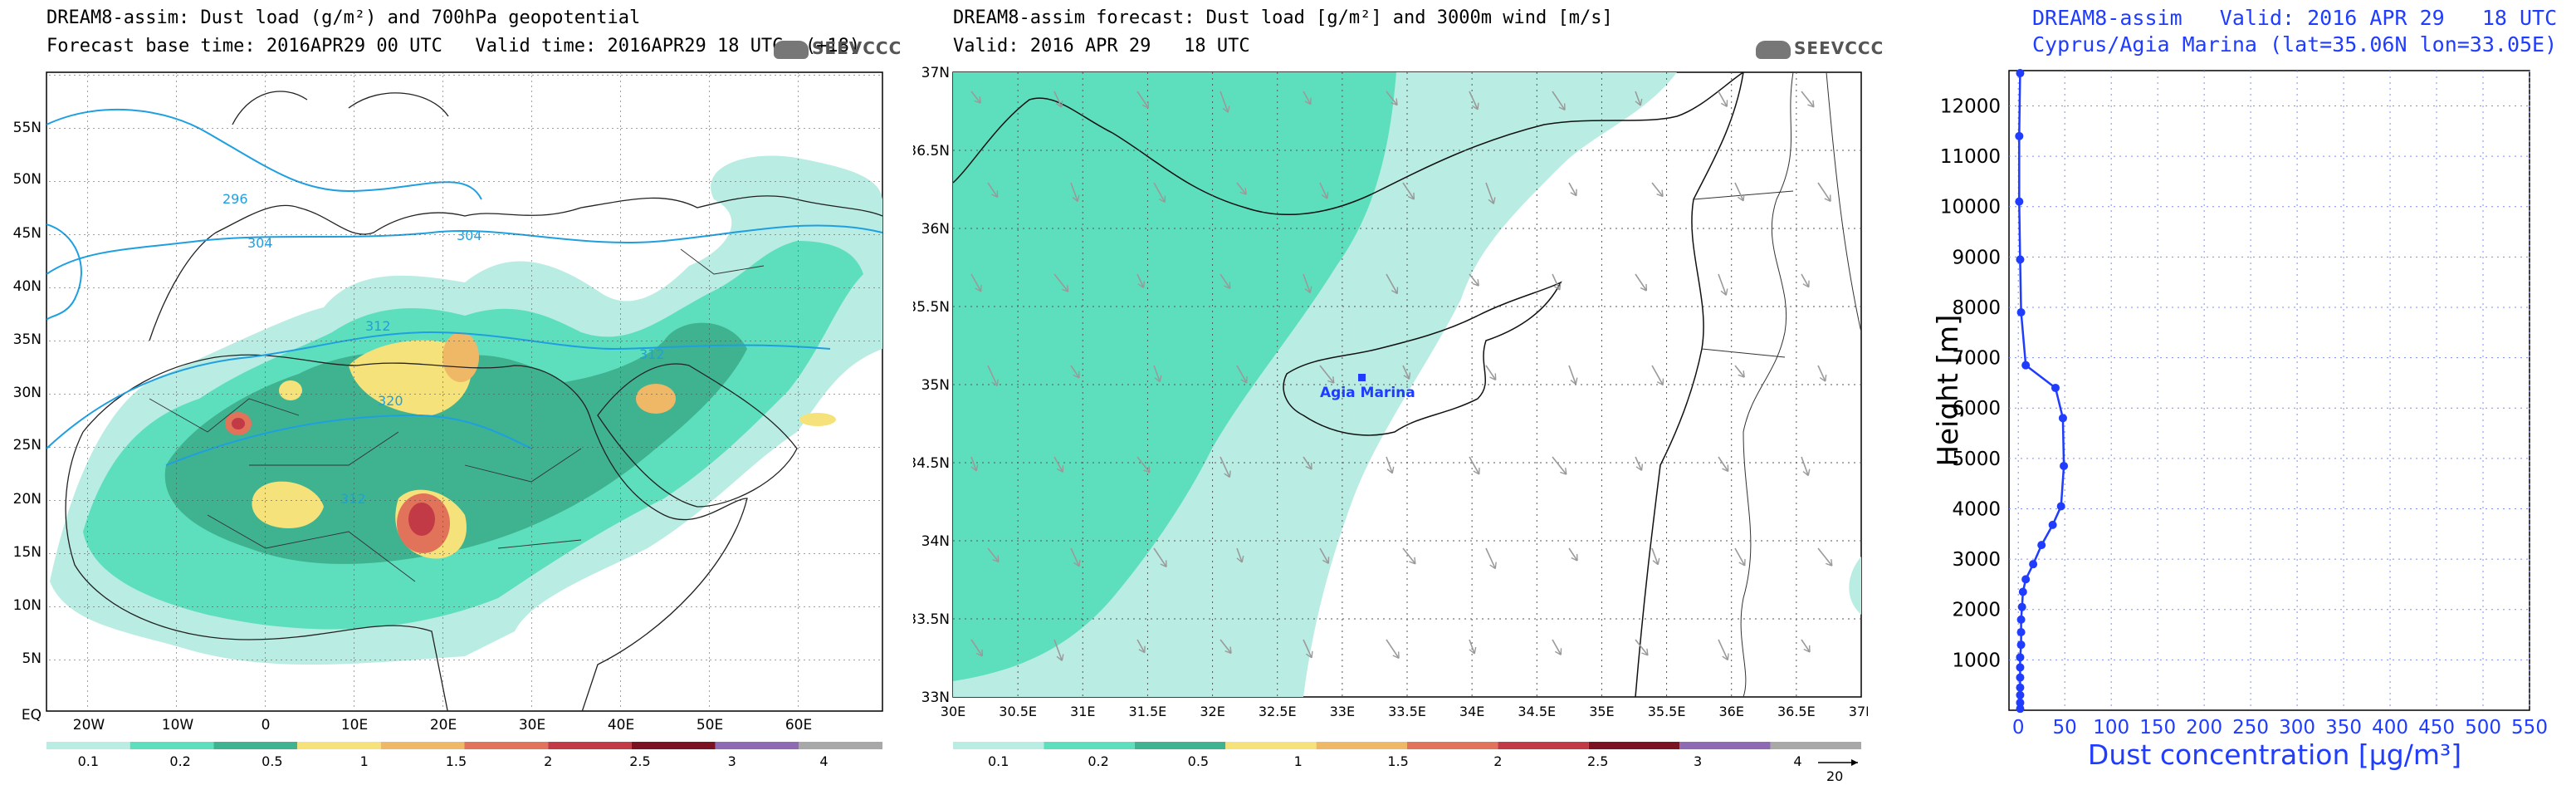  Describe the element at coordinates (1777, 384) in the screenshot. I see `levant-borders` at that location.